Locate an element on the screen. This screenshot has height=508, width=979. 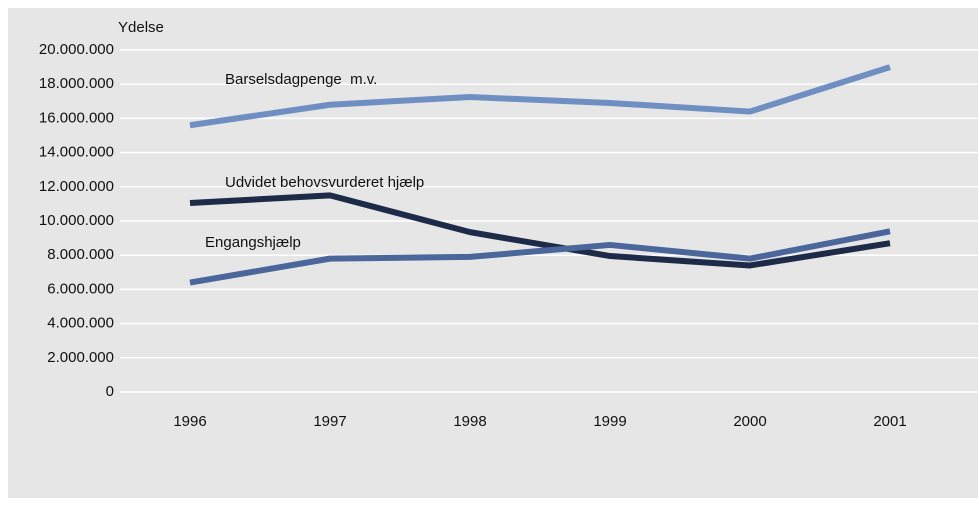
series-label: Barselsdagpenge m.v. is located at coordinates (301, 79).